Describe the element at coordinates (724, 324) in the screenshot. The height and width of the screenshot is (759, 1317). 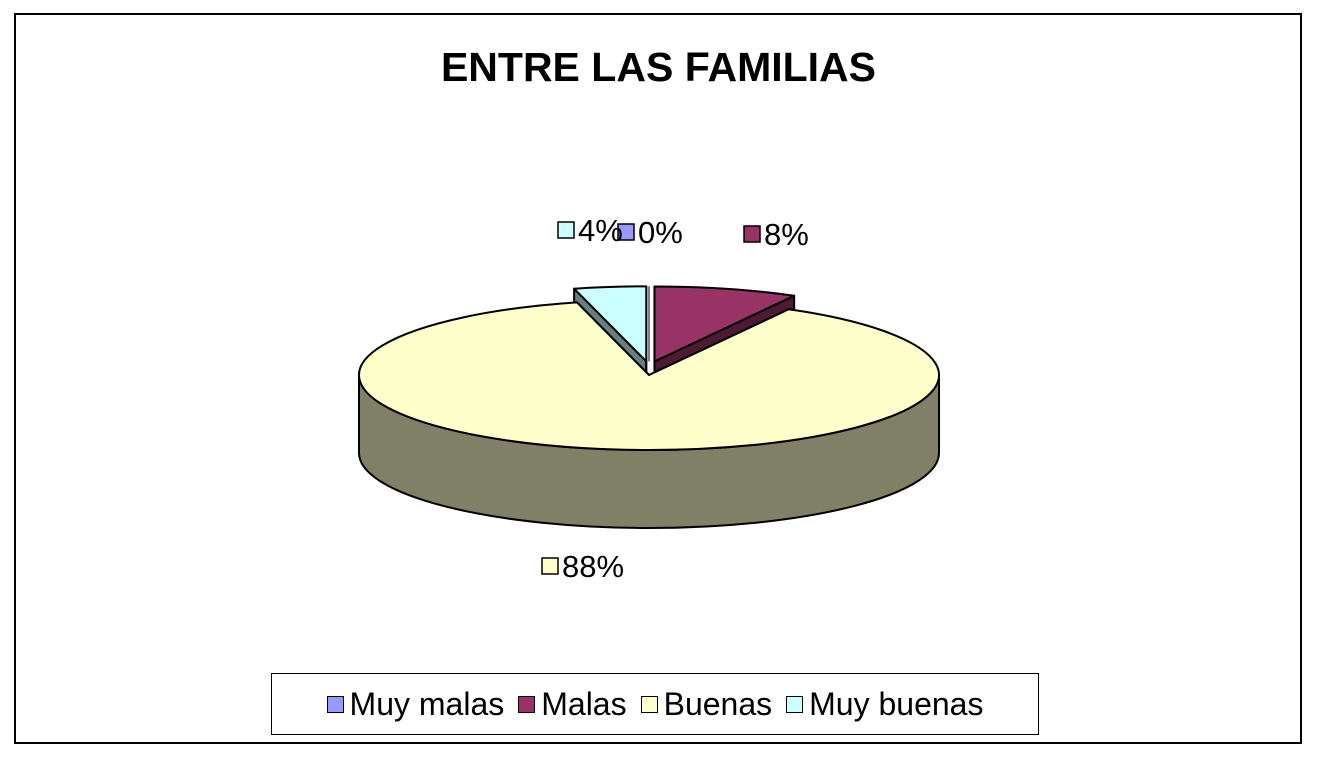
I see `pie-slice-malas-top` at that location.